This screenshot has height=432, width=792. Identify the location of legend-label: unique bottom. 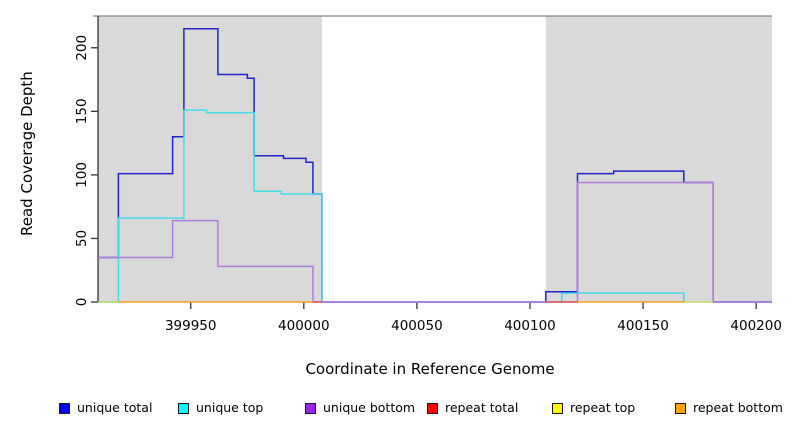
(369, 407).